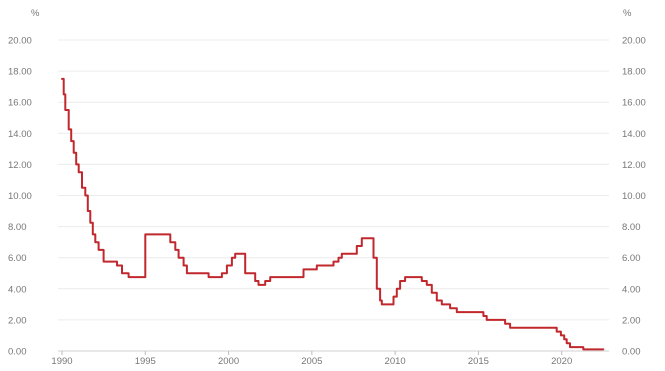 Image resolution: width=665 pixels, height=371 pixels. I want to click on y-tick-label-left: 14.00, so click(20, 134).